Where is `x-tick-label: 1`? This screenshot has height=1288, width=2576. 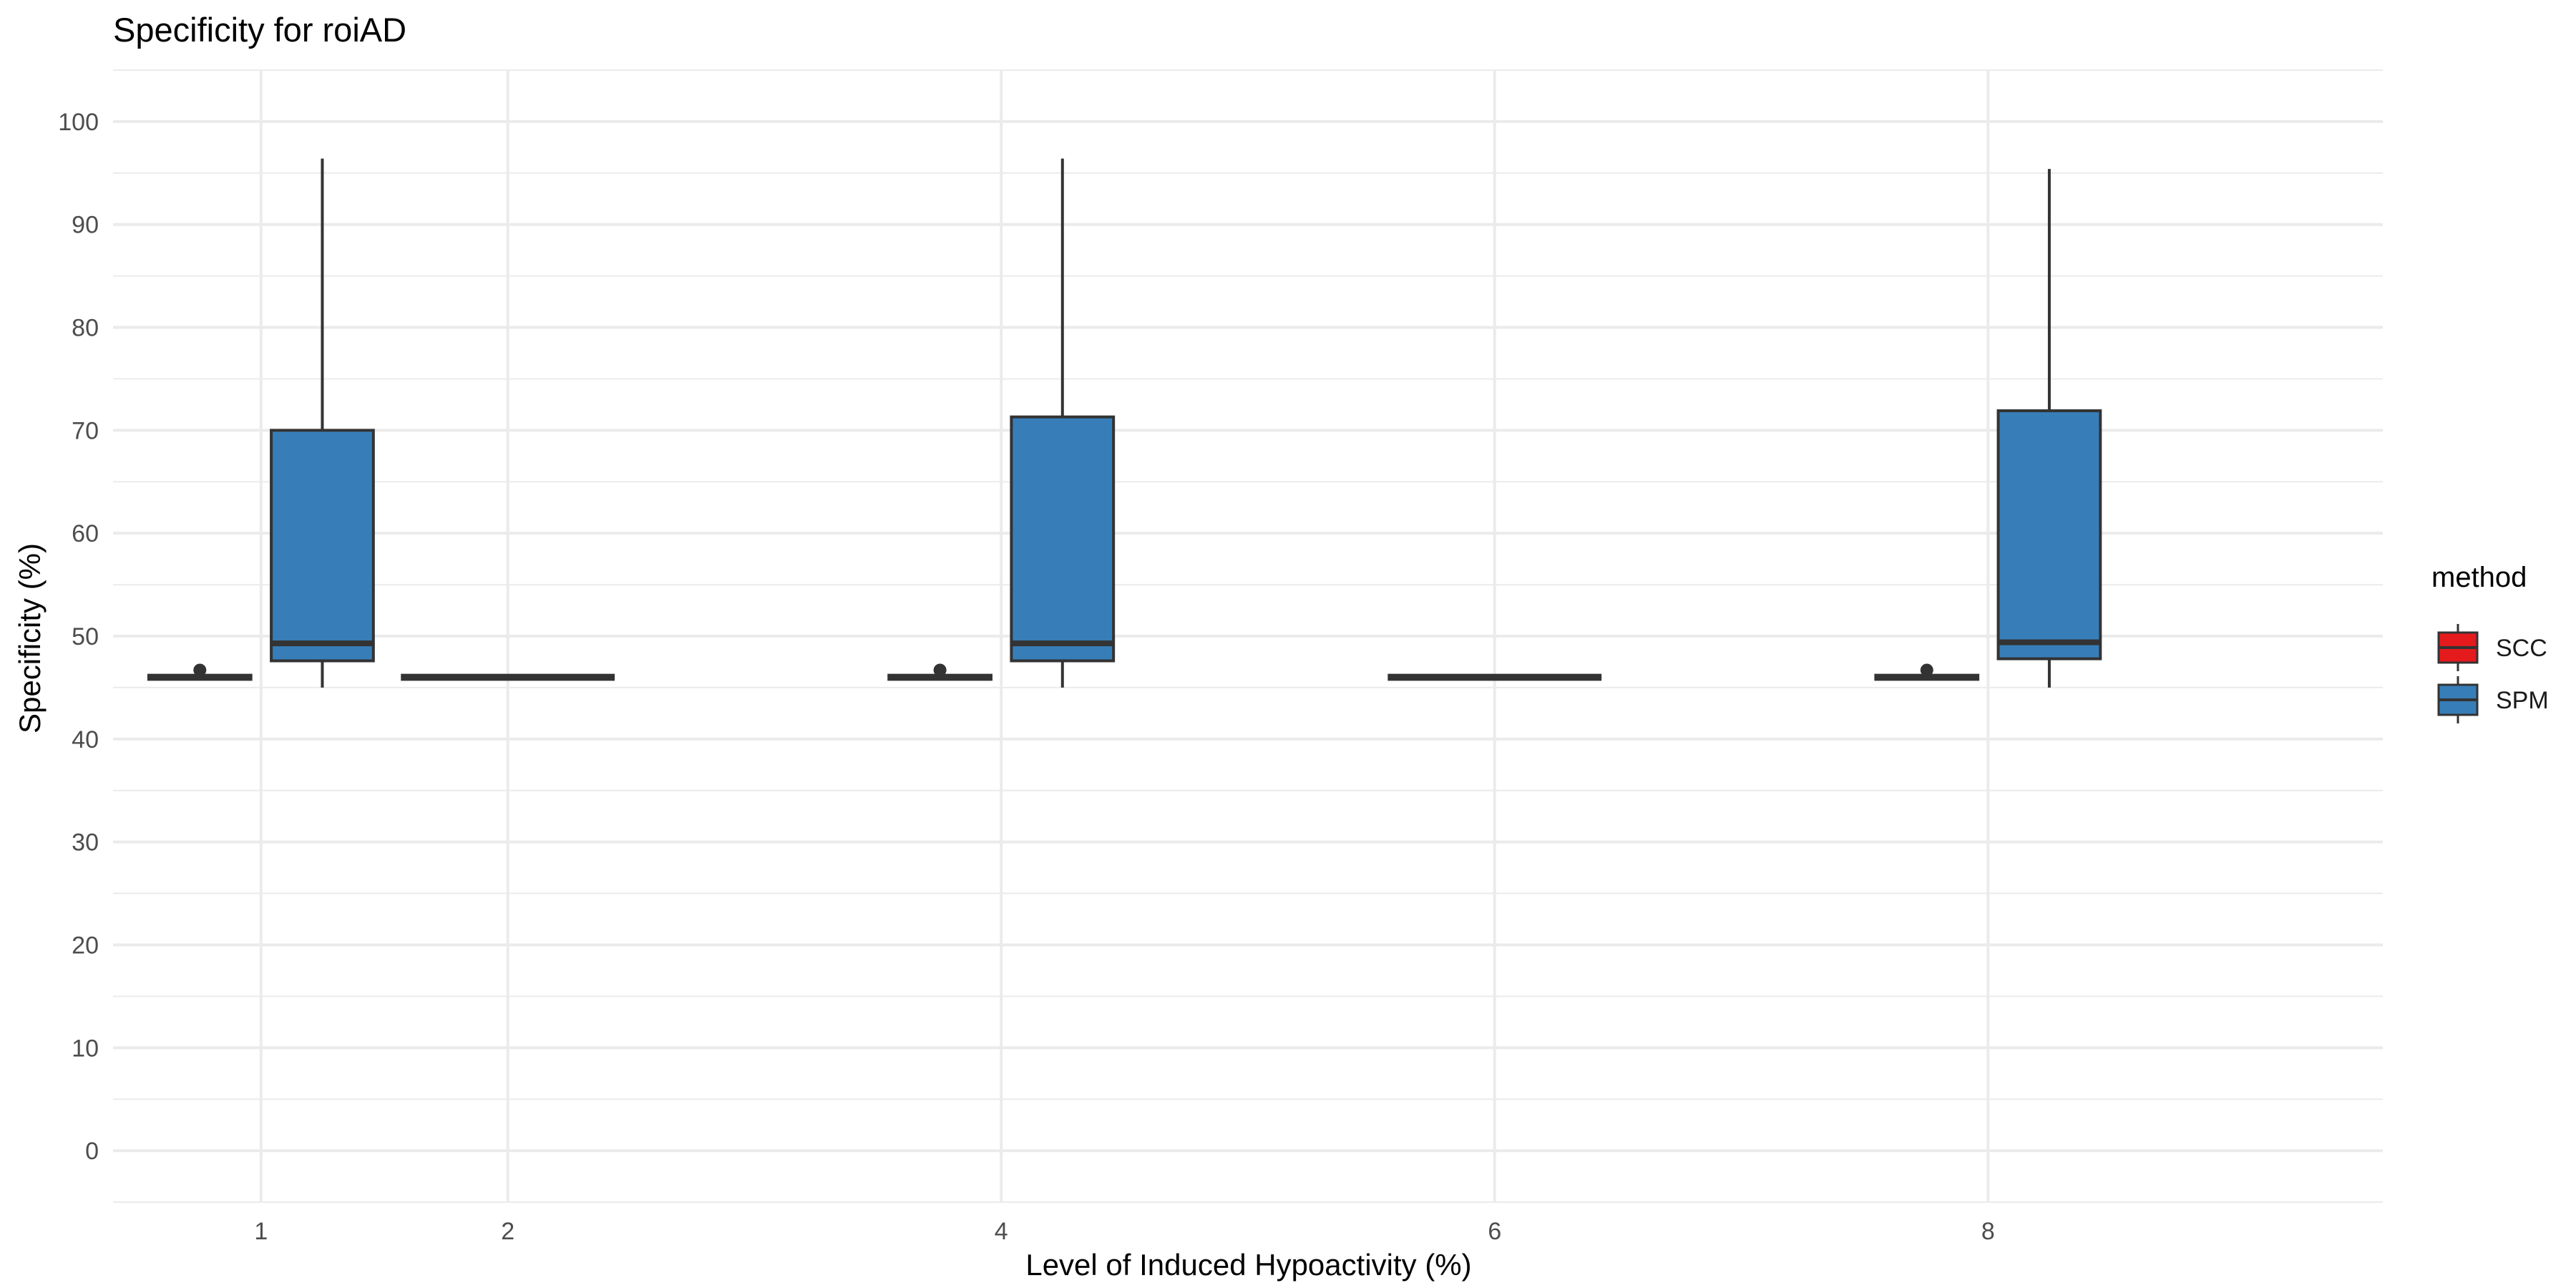 x-tick-label: 1 is located at coordinates (261, 1231).